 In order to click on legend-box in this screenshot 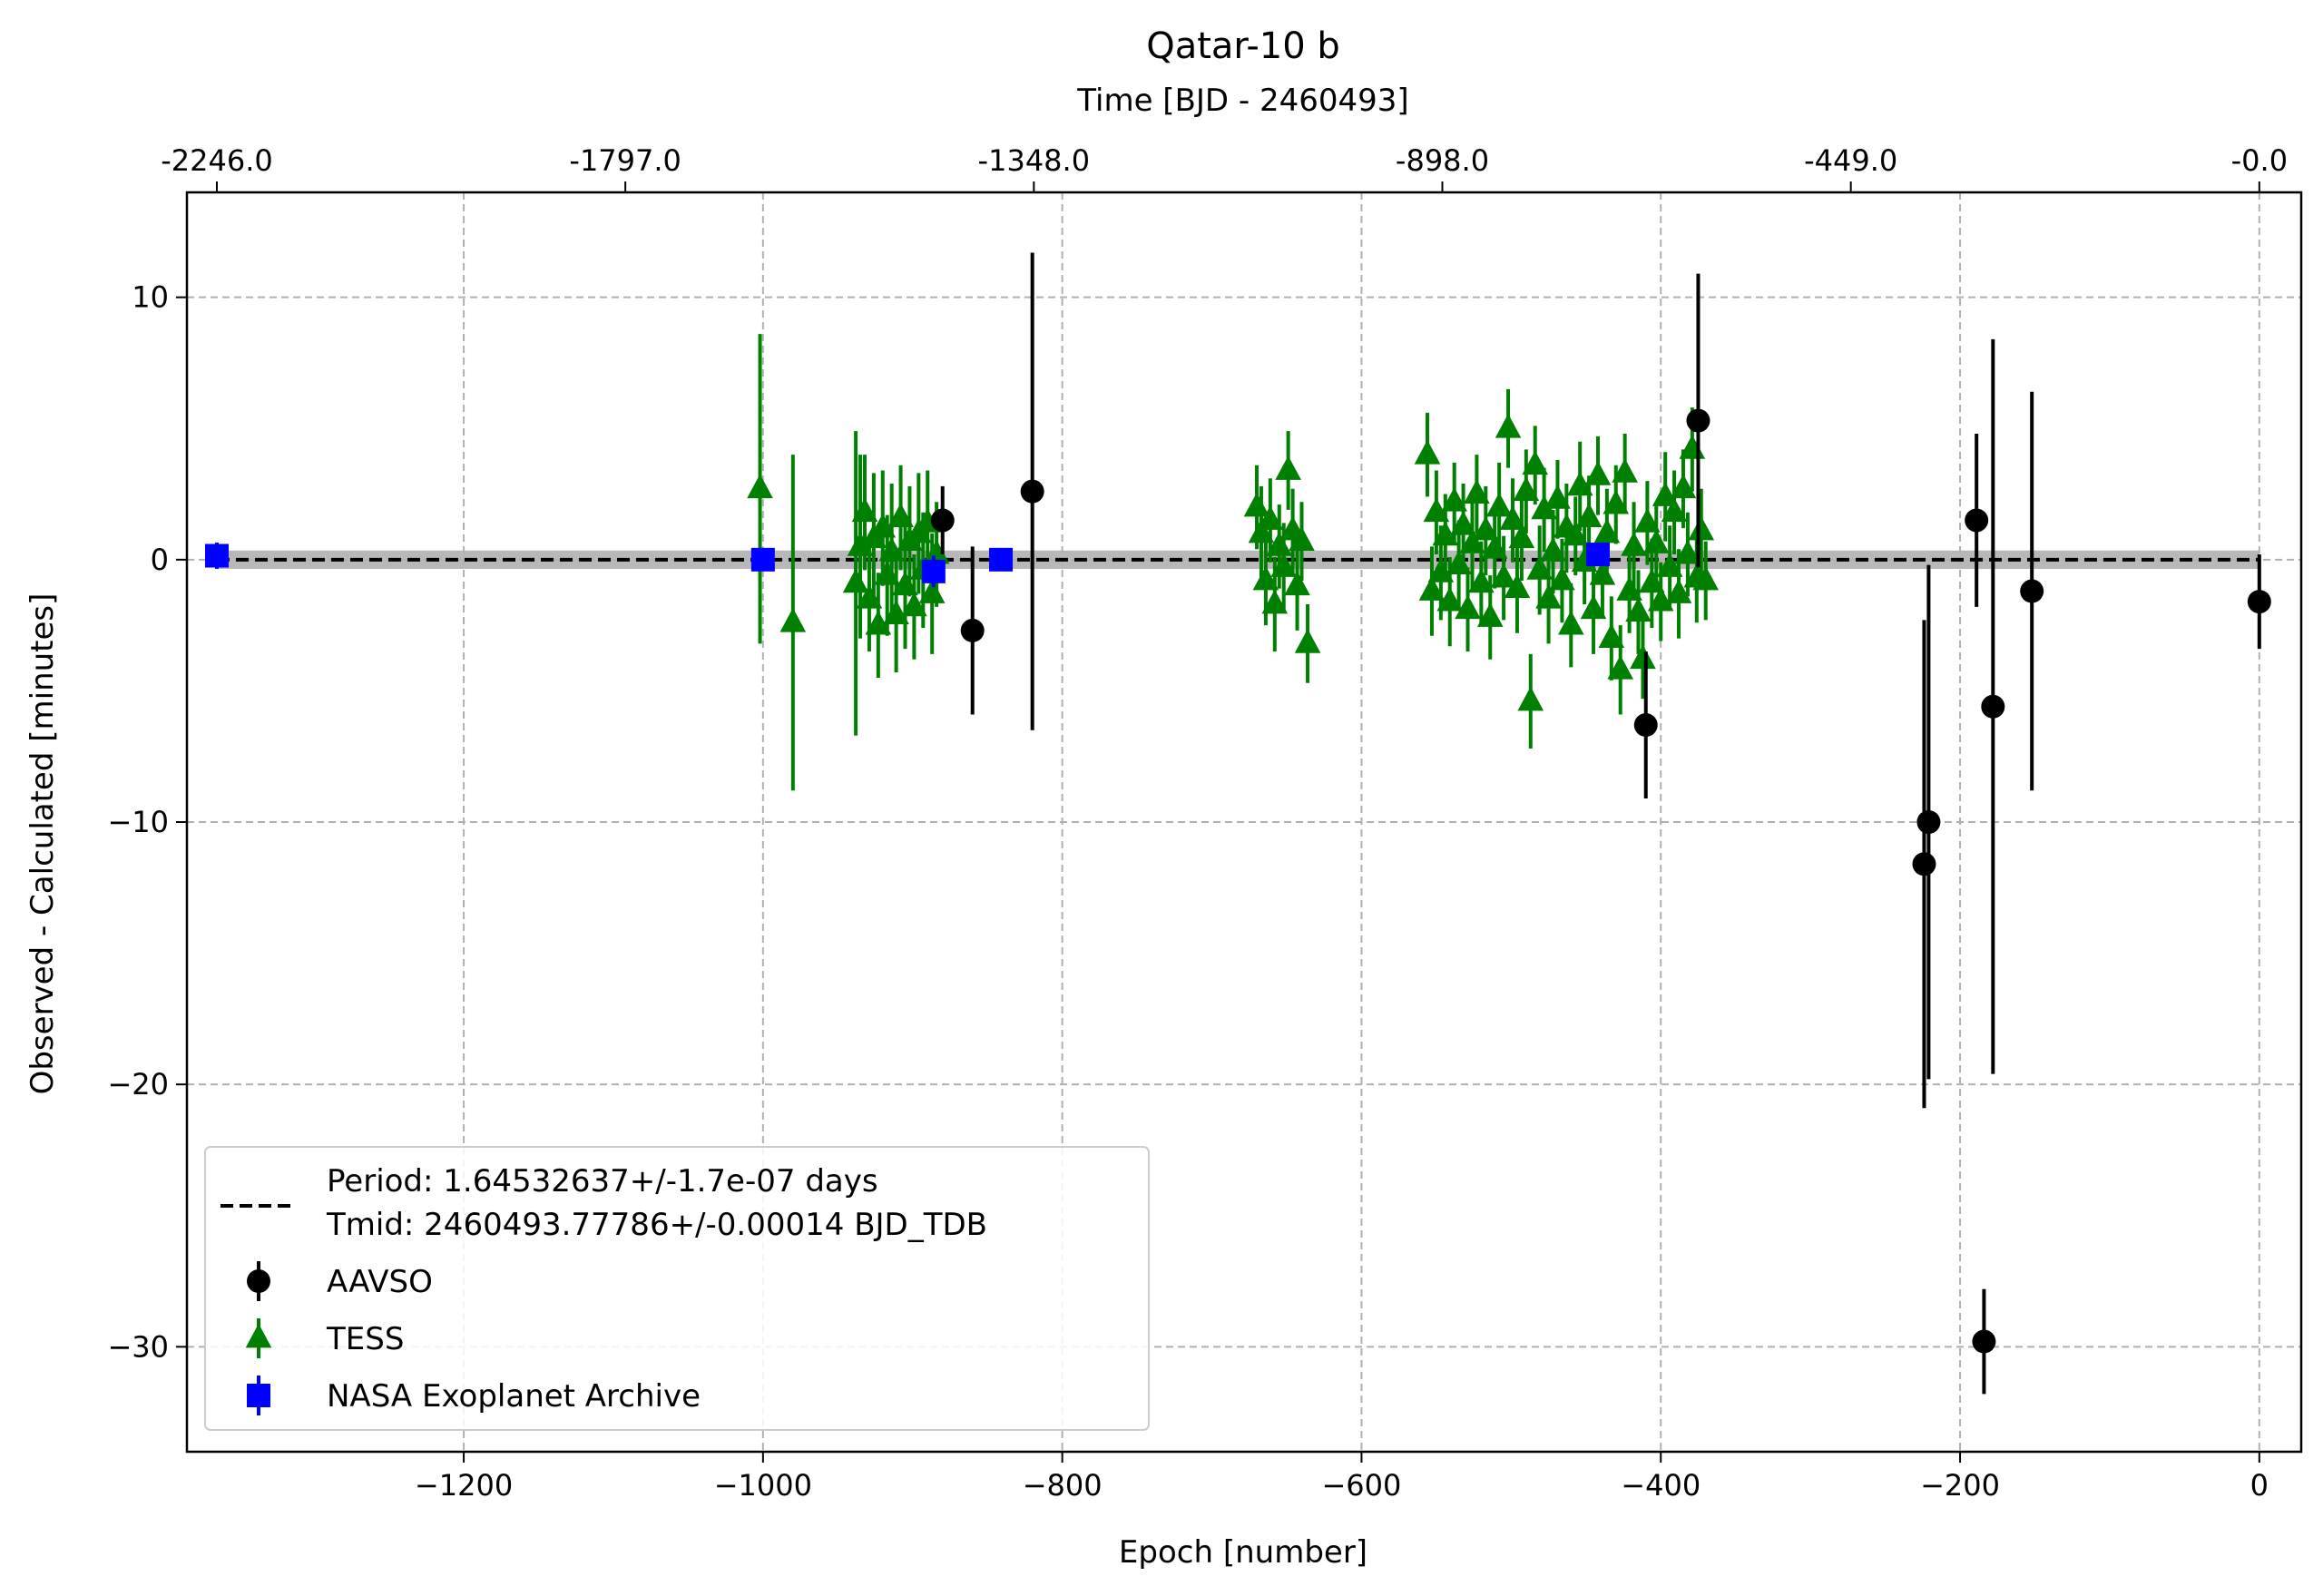, I will do `click(677, 1288)`.